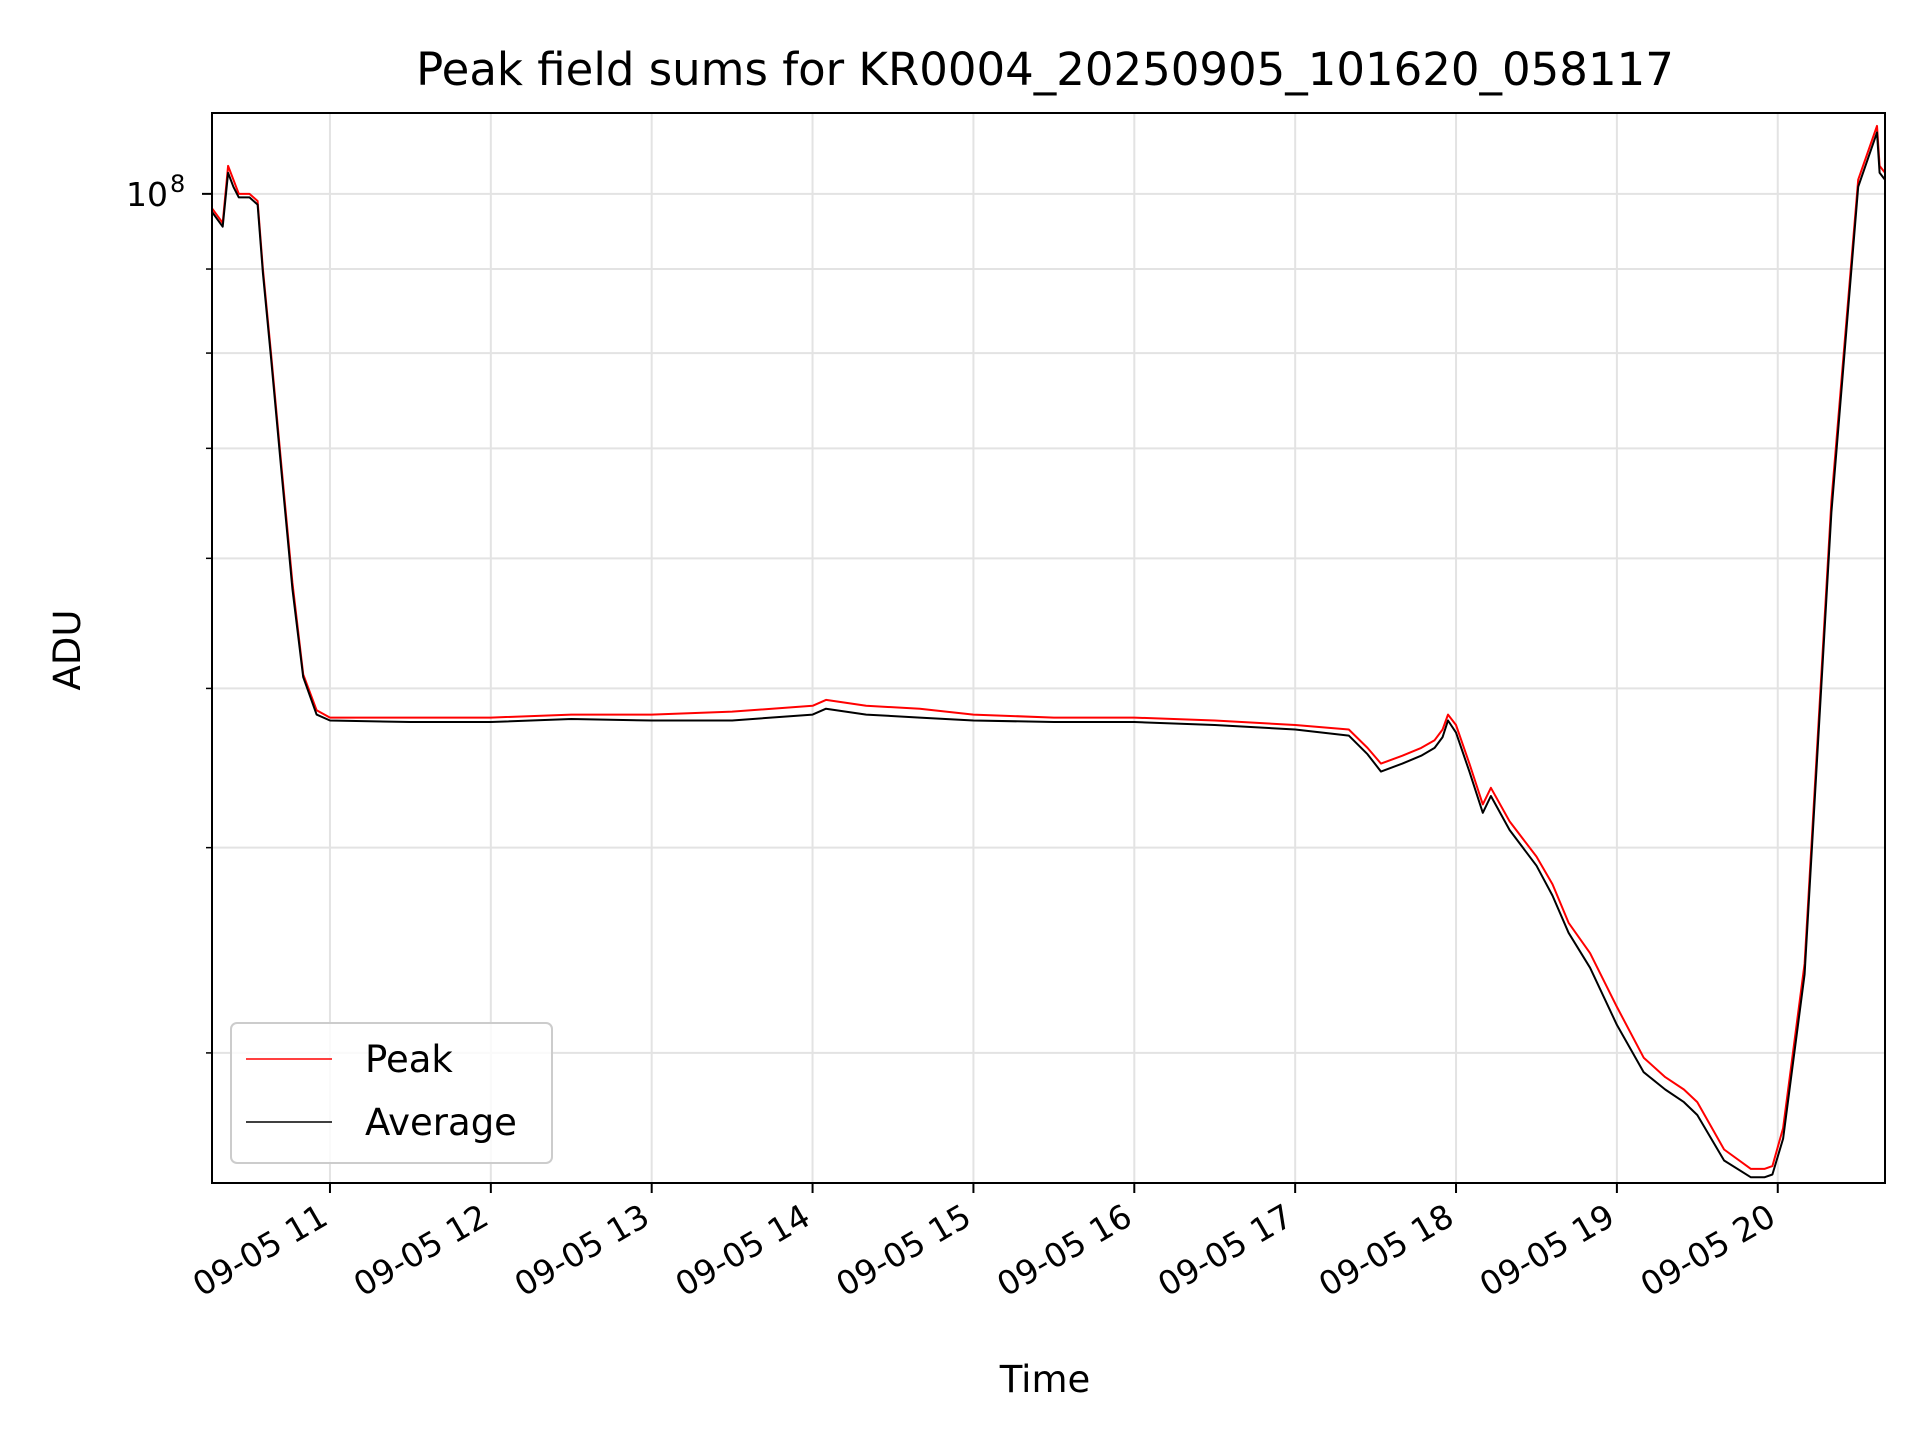 The image size is (1920, 1440). Describe the element at coordinates (409, 1059) in the screenshot. I see `legend-label-peak: Peak` at that location.